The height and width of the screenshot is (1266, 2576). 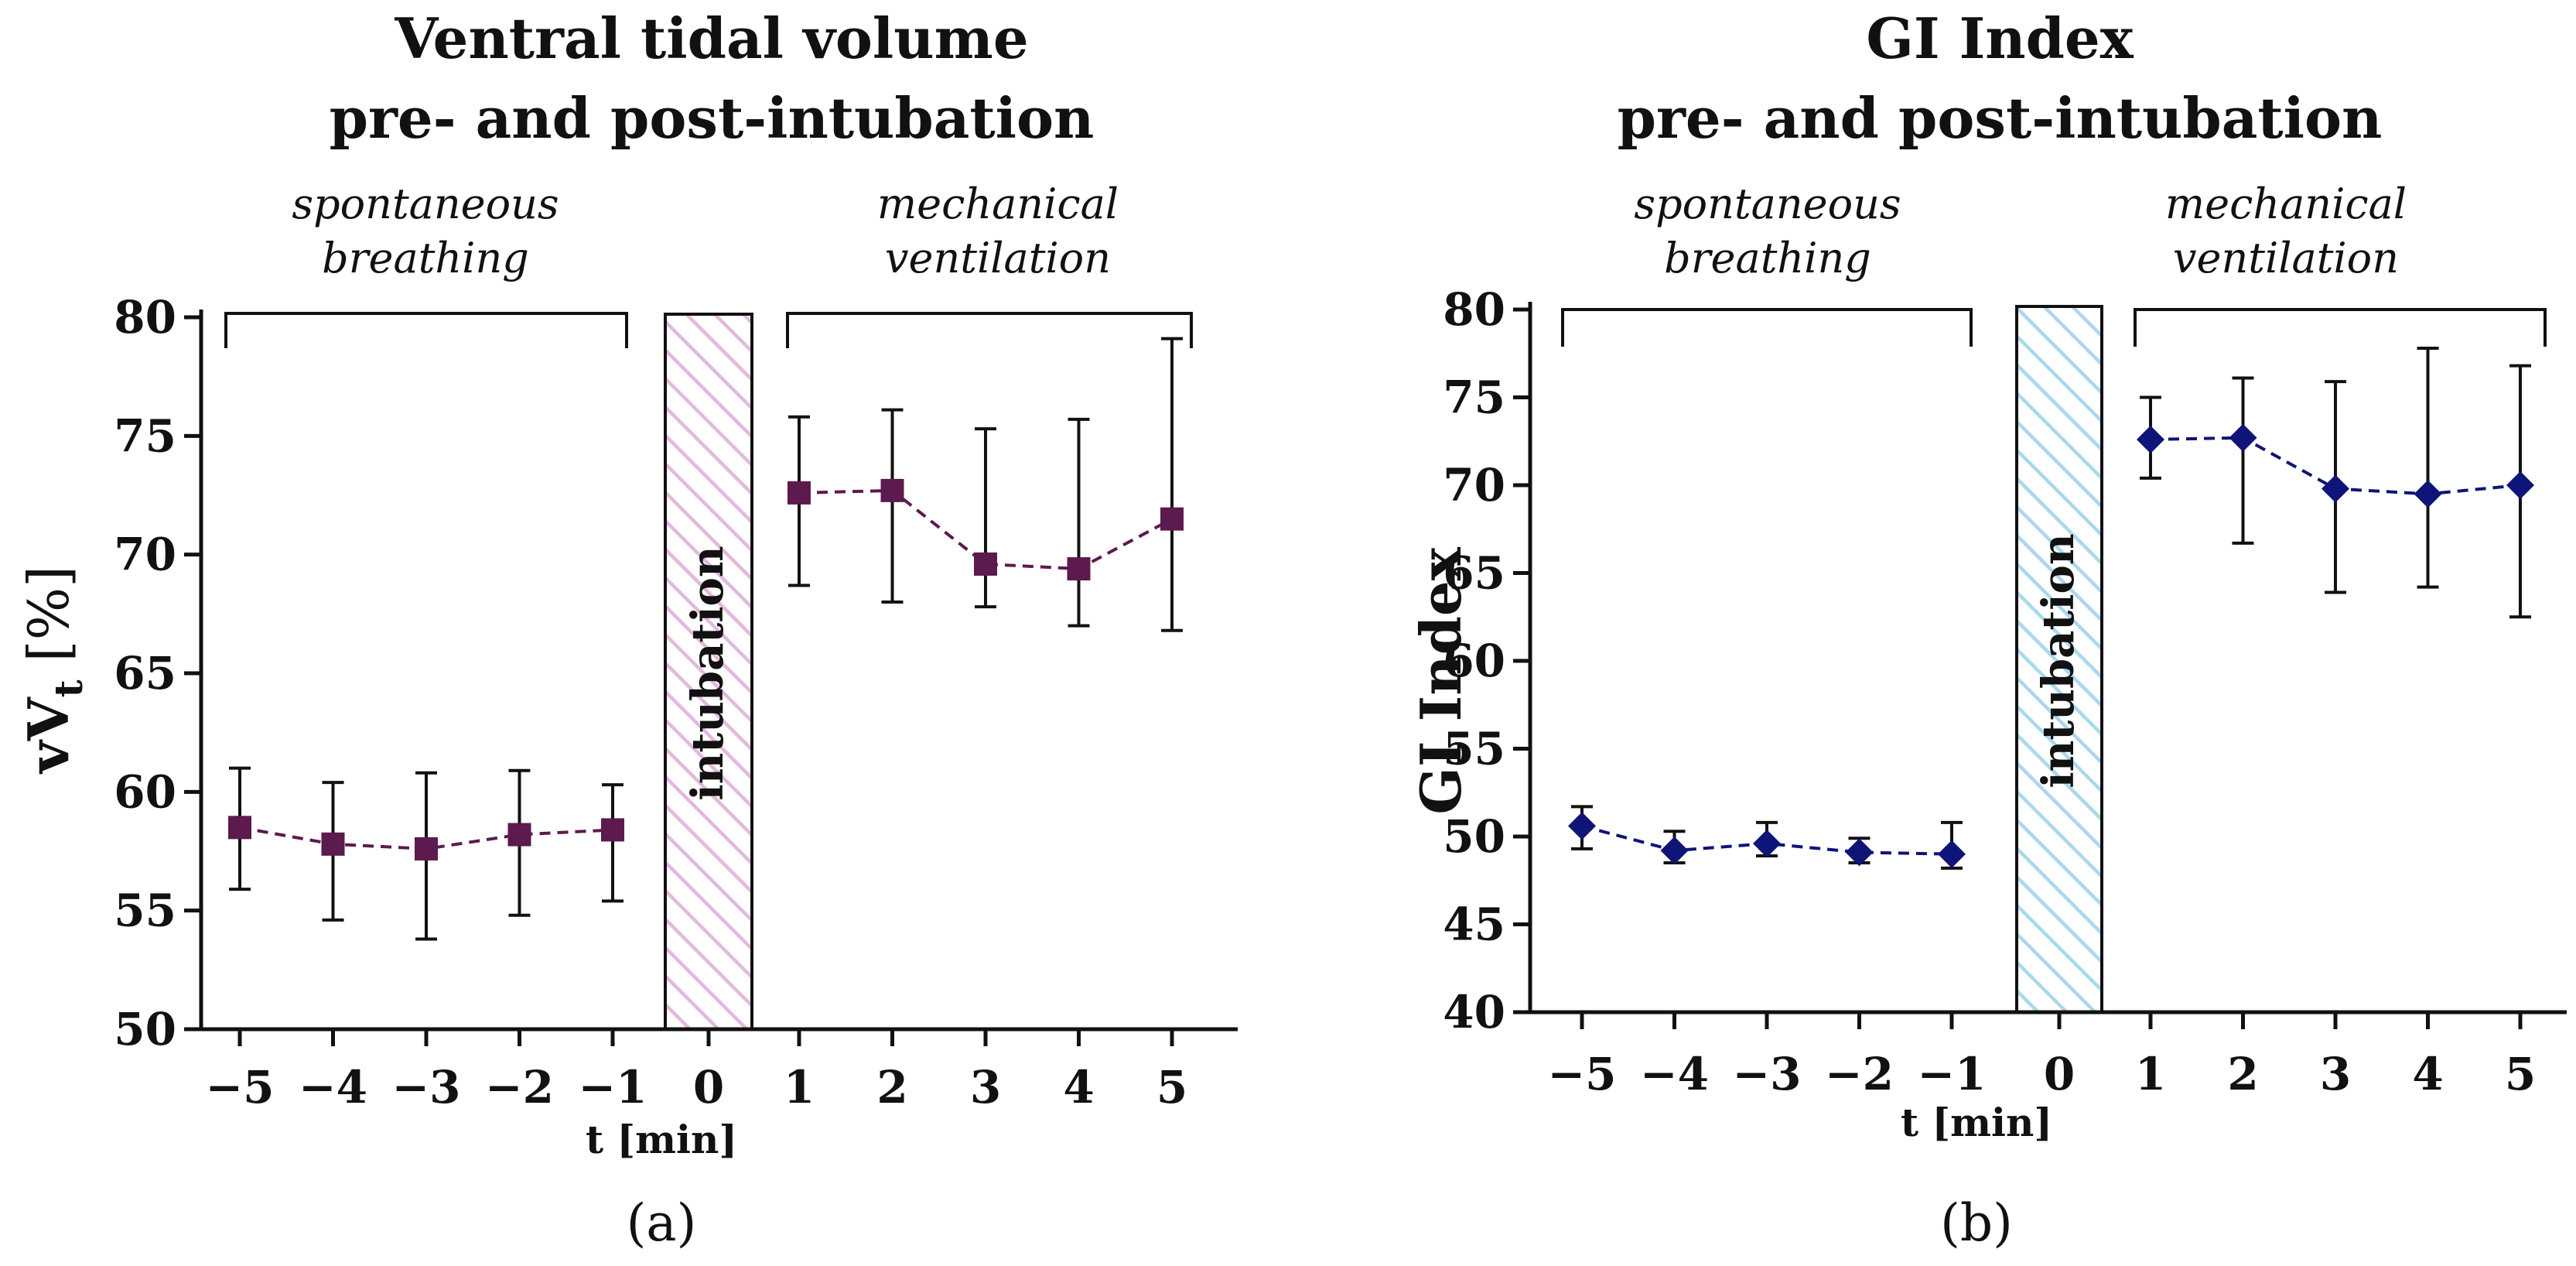 I want to click on panel-b-y-axis-label: GI Index, so click(x=1441, y=680).